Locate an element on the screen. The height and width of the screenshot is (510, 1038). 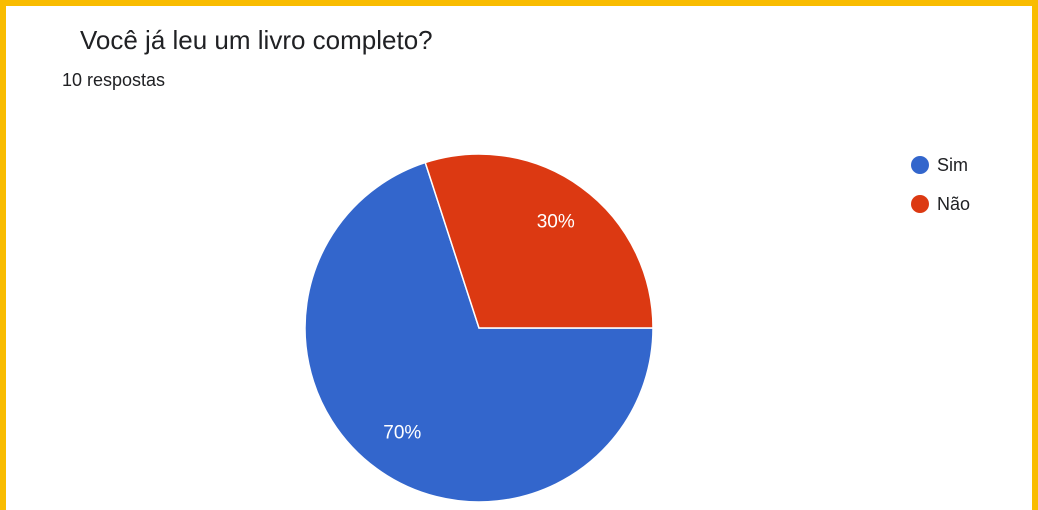
slice-label: 30% is located at coordinates (556, 221).